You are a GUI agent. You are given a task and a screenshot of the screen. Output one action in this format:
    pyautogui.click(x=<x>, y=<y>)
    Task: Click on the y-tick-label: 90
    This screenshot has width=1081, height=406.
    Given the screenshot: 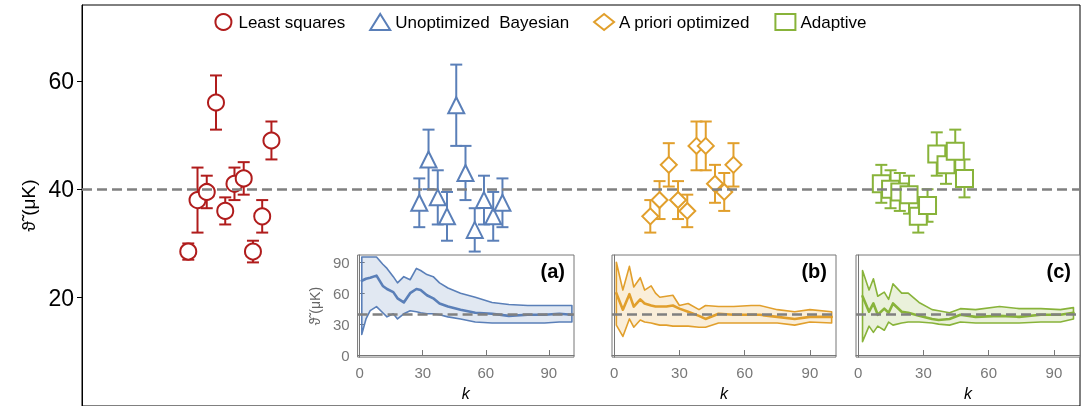 What is the action you would take?
    pyautogui.click(x=341, y=262)
    